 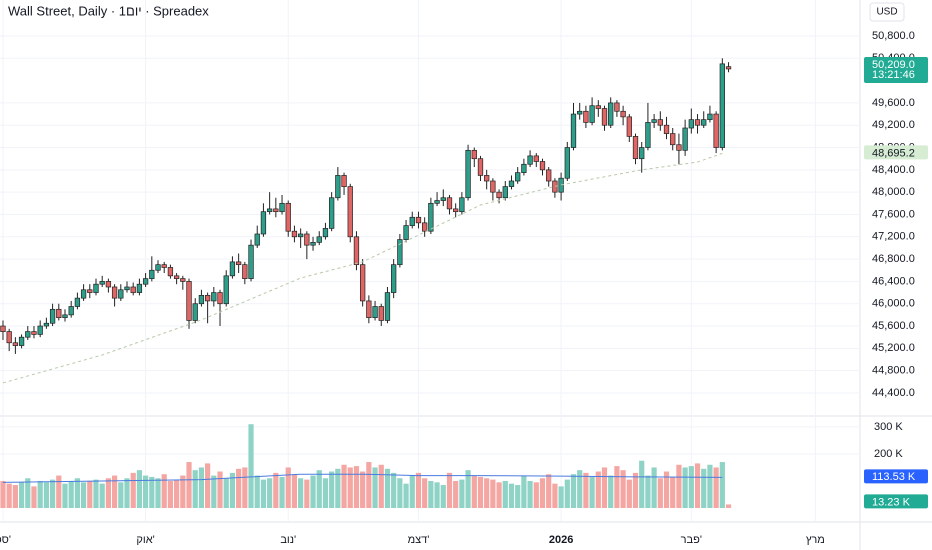 I want to click on currency: USD, so click(x=886, y=12).